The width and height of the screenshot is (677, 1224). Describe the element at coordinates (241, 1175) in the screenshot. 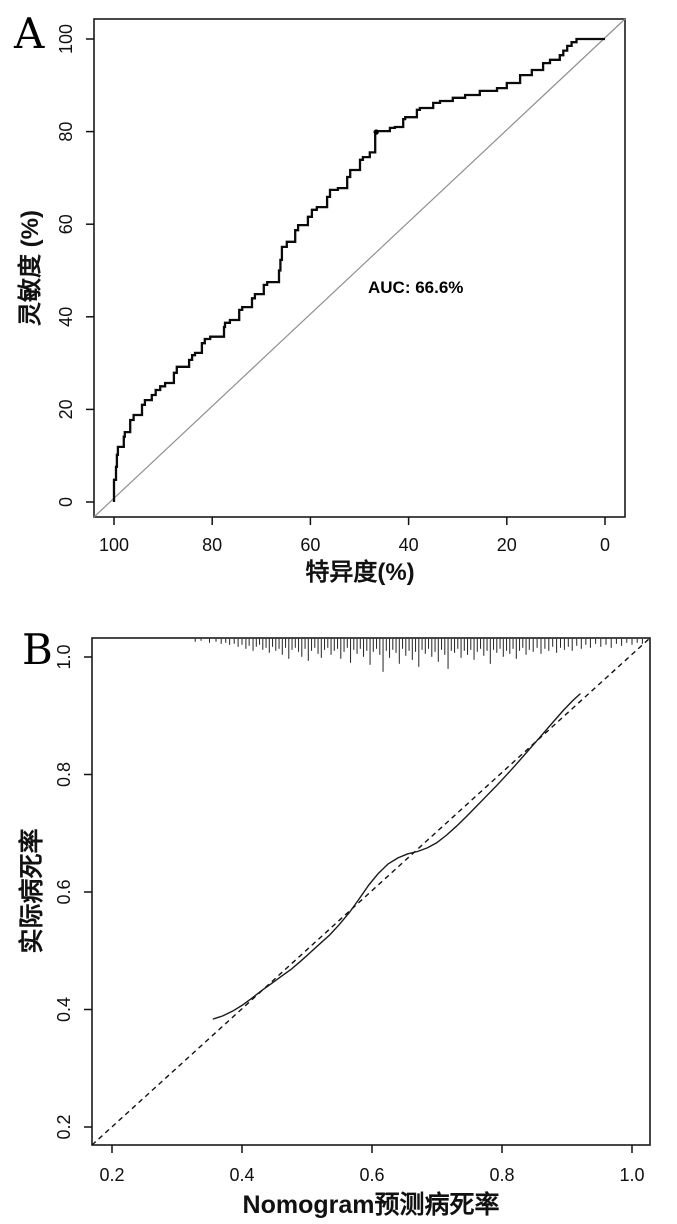

I see `x-axis-tick-label: 0.4` at that location.